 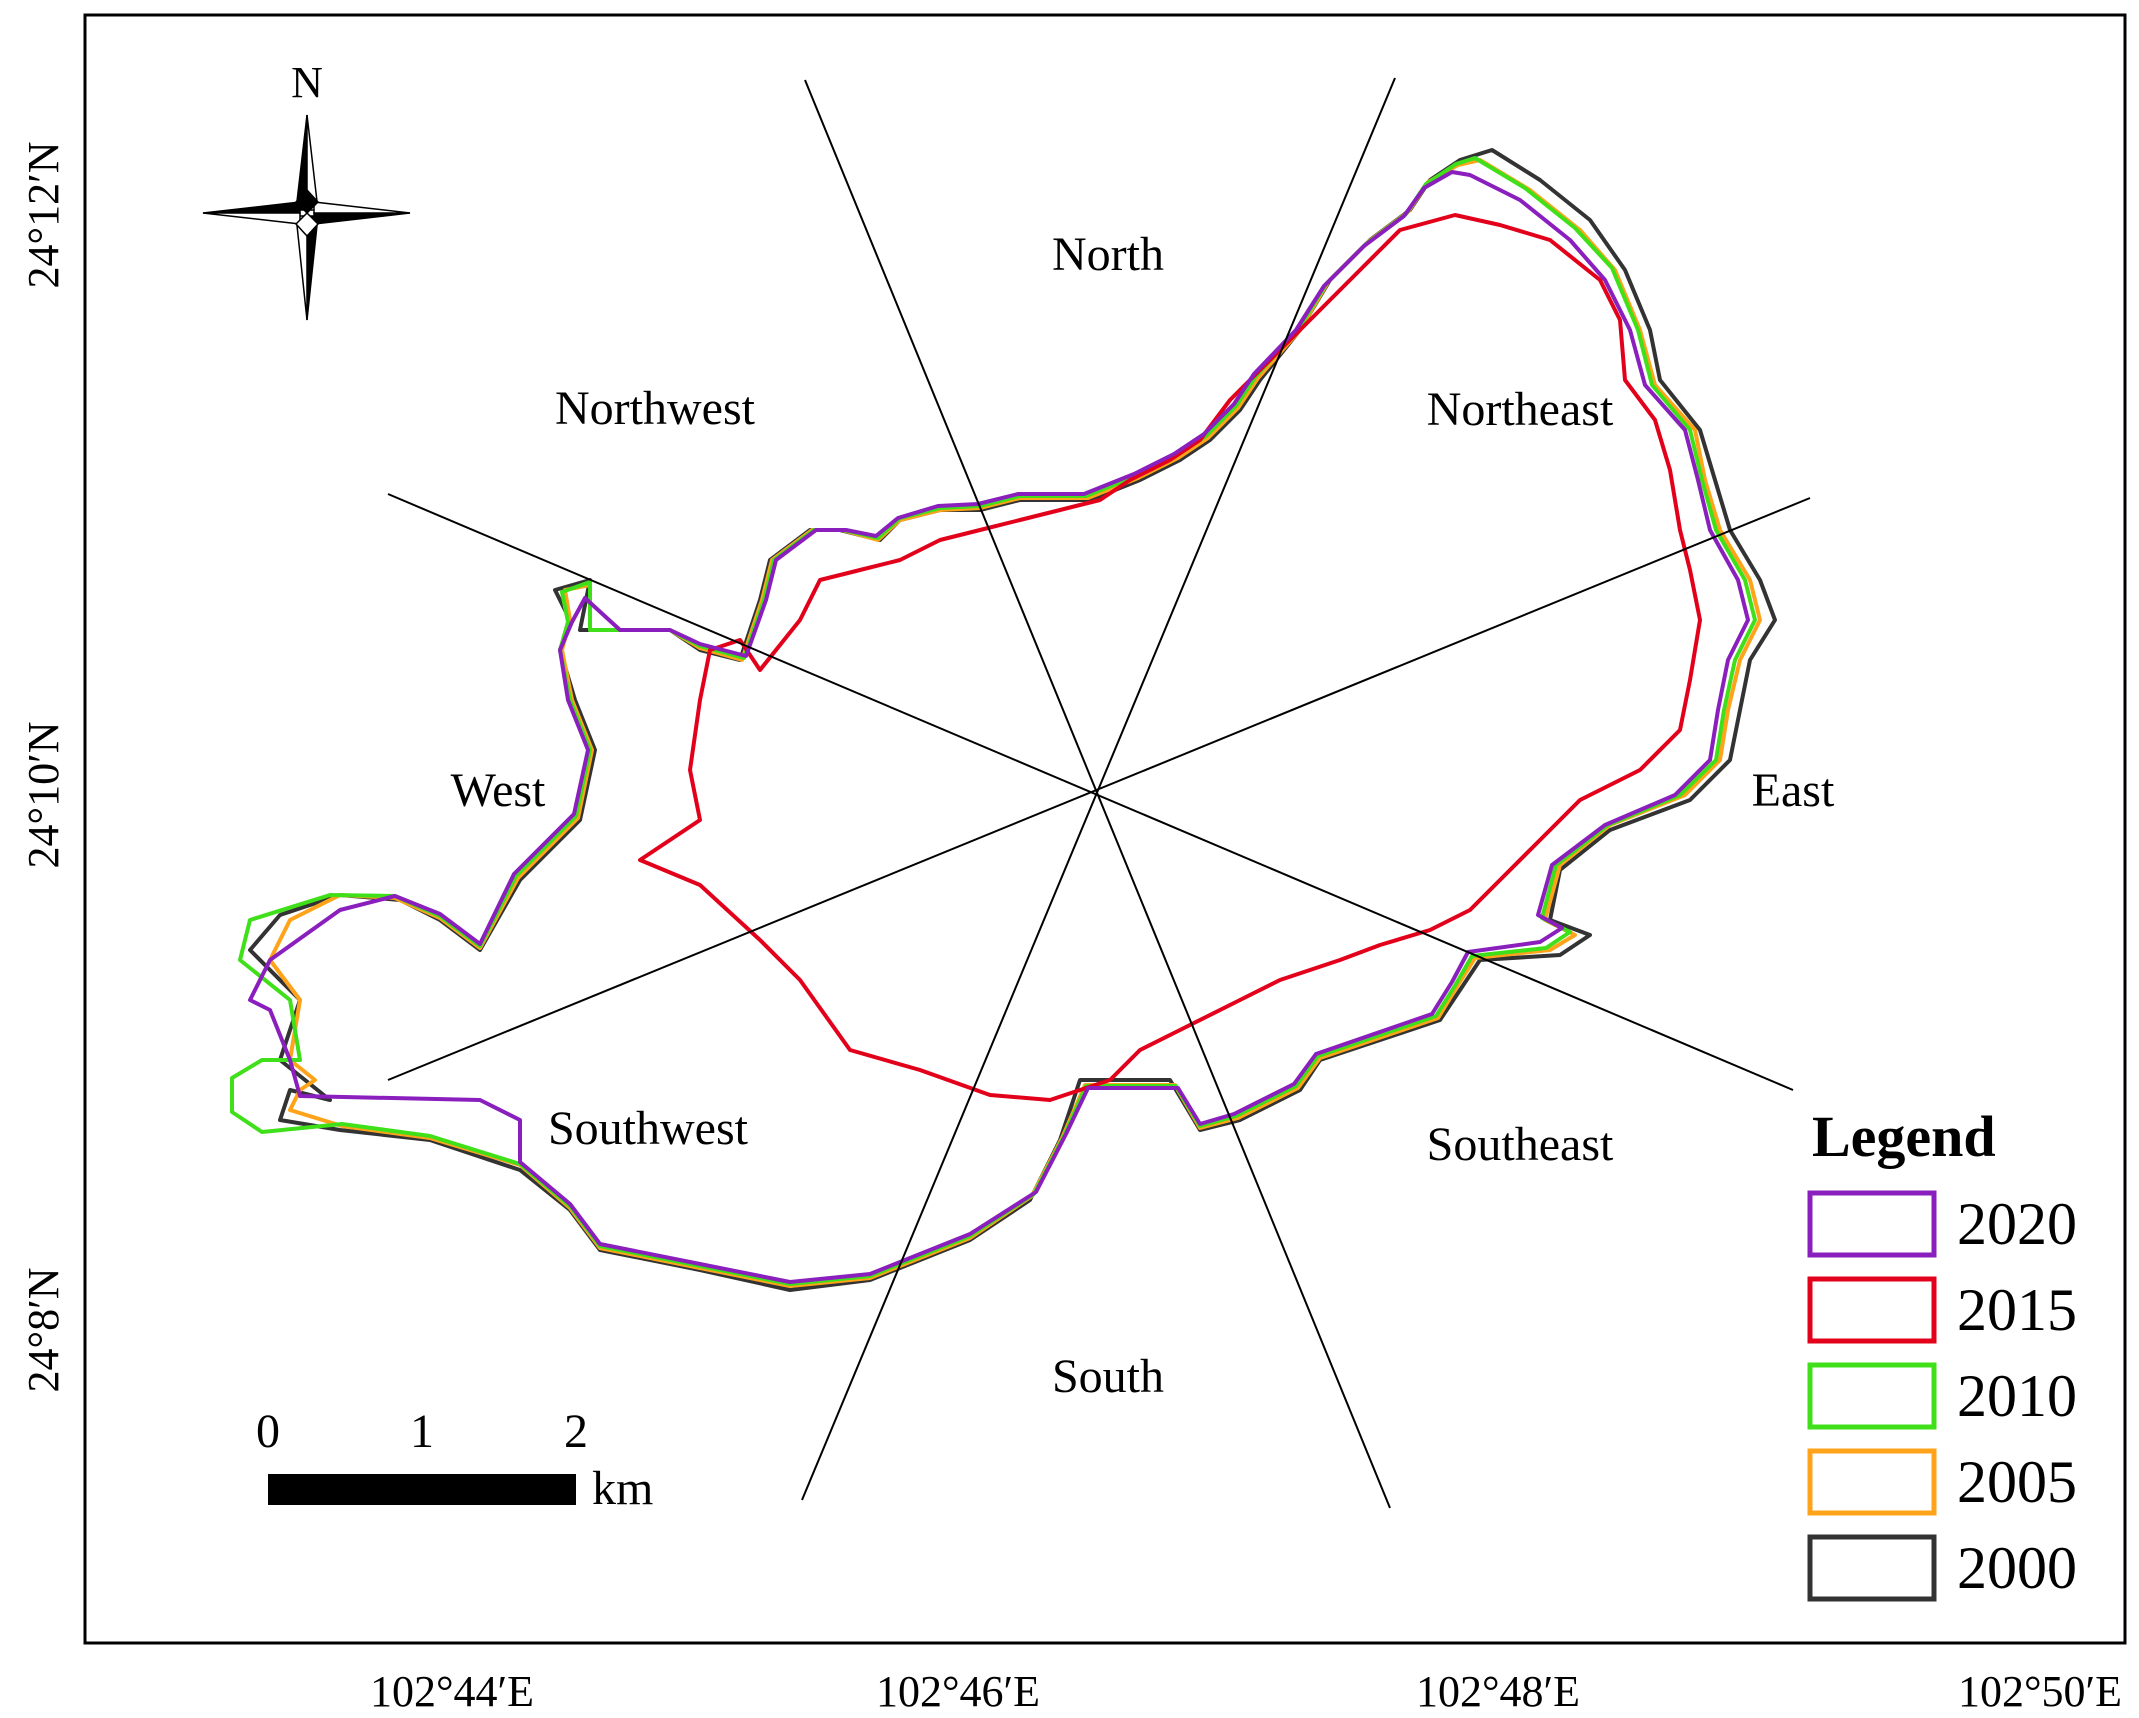 What do you see at coordinates (1942, 1396) in the screenshot?
I see `legend-items: 2020 2015 2010 2005 2000` at bounding box center [1942, 1396].